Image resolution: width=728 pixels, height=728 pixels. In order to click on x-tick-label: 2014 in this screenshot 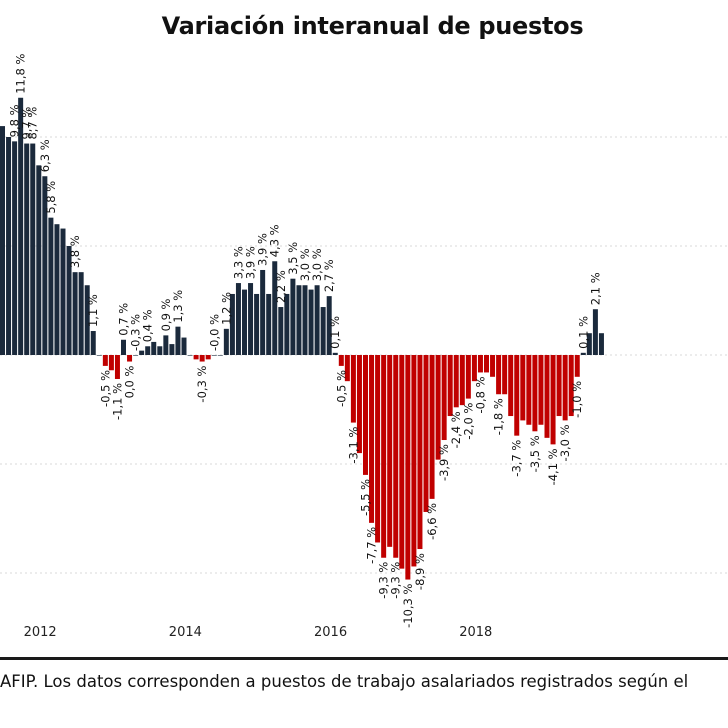, I will do `click(185, 632)`.